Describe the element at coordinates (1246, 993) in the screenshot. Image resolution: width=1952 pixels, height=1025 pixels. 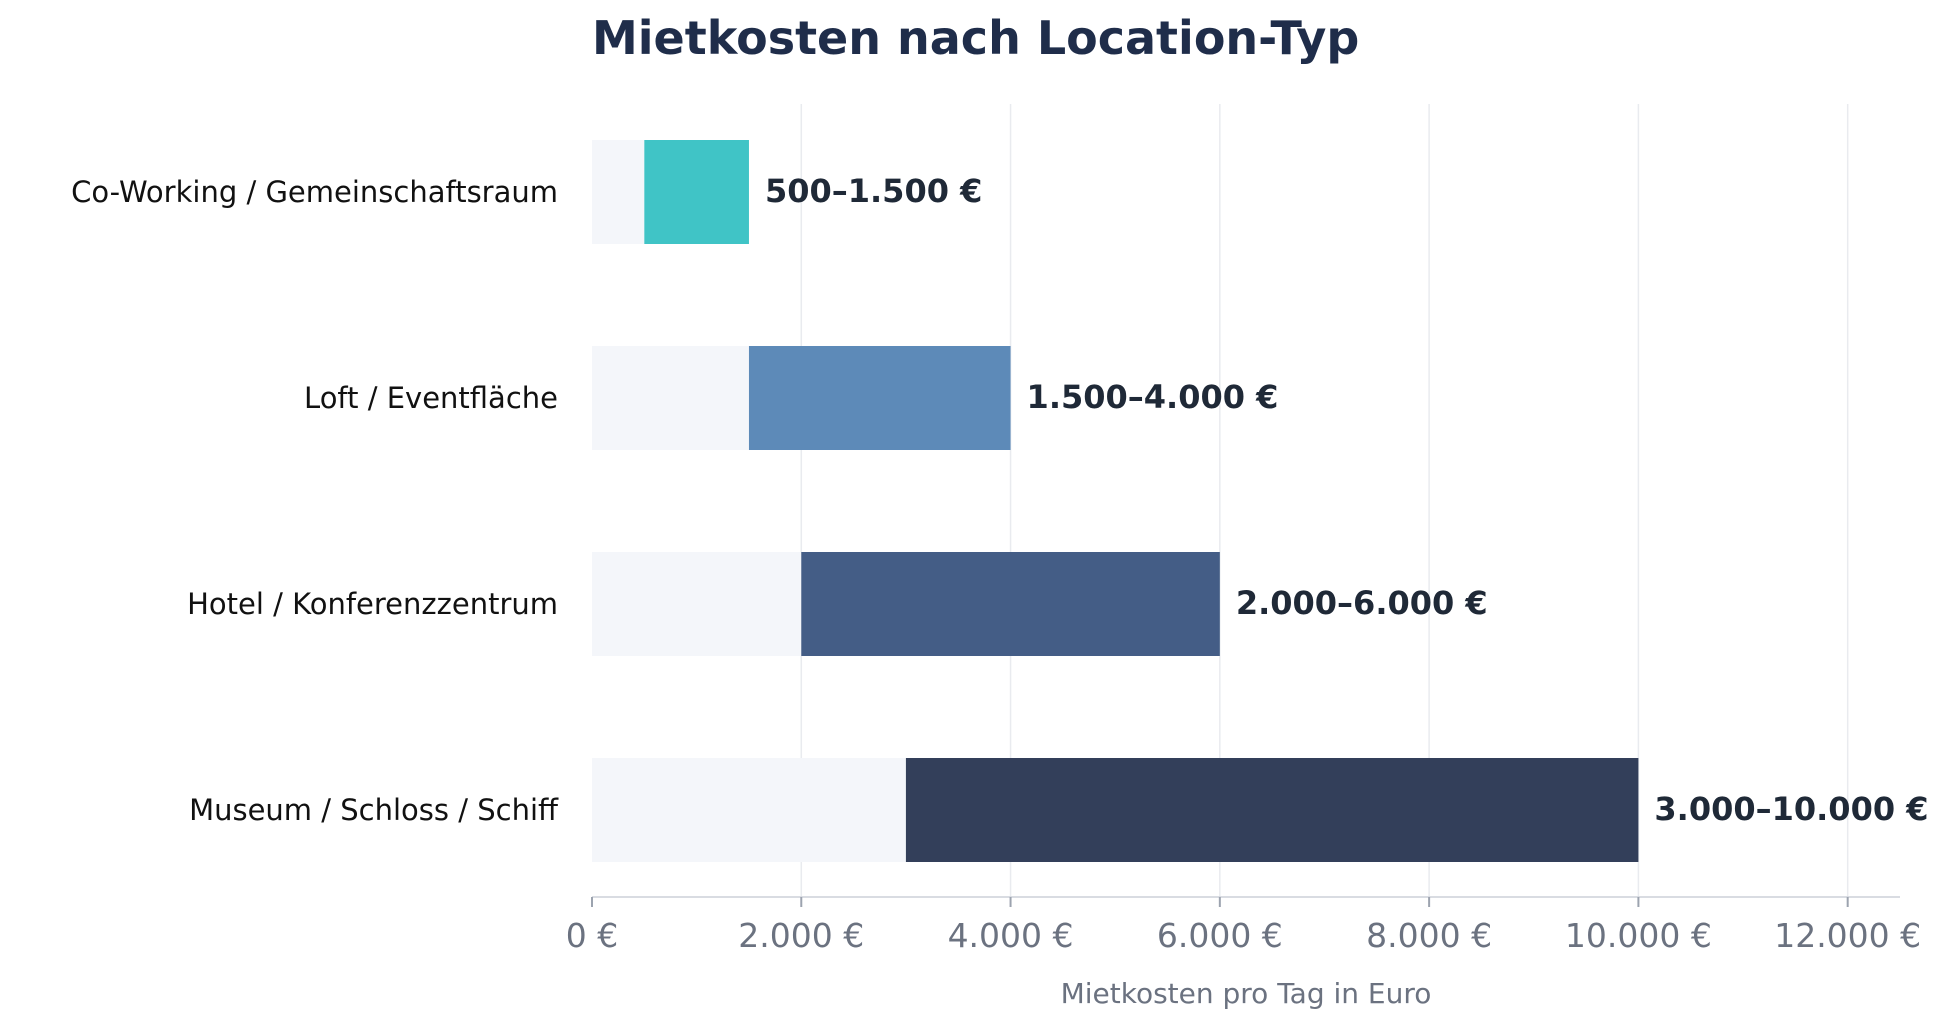
I see `x-axis-label: Mietkosten pro Tag in Euro` at that location.